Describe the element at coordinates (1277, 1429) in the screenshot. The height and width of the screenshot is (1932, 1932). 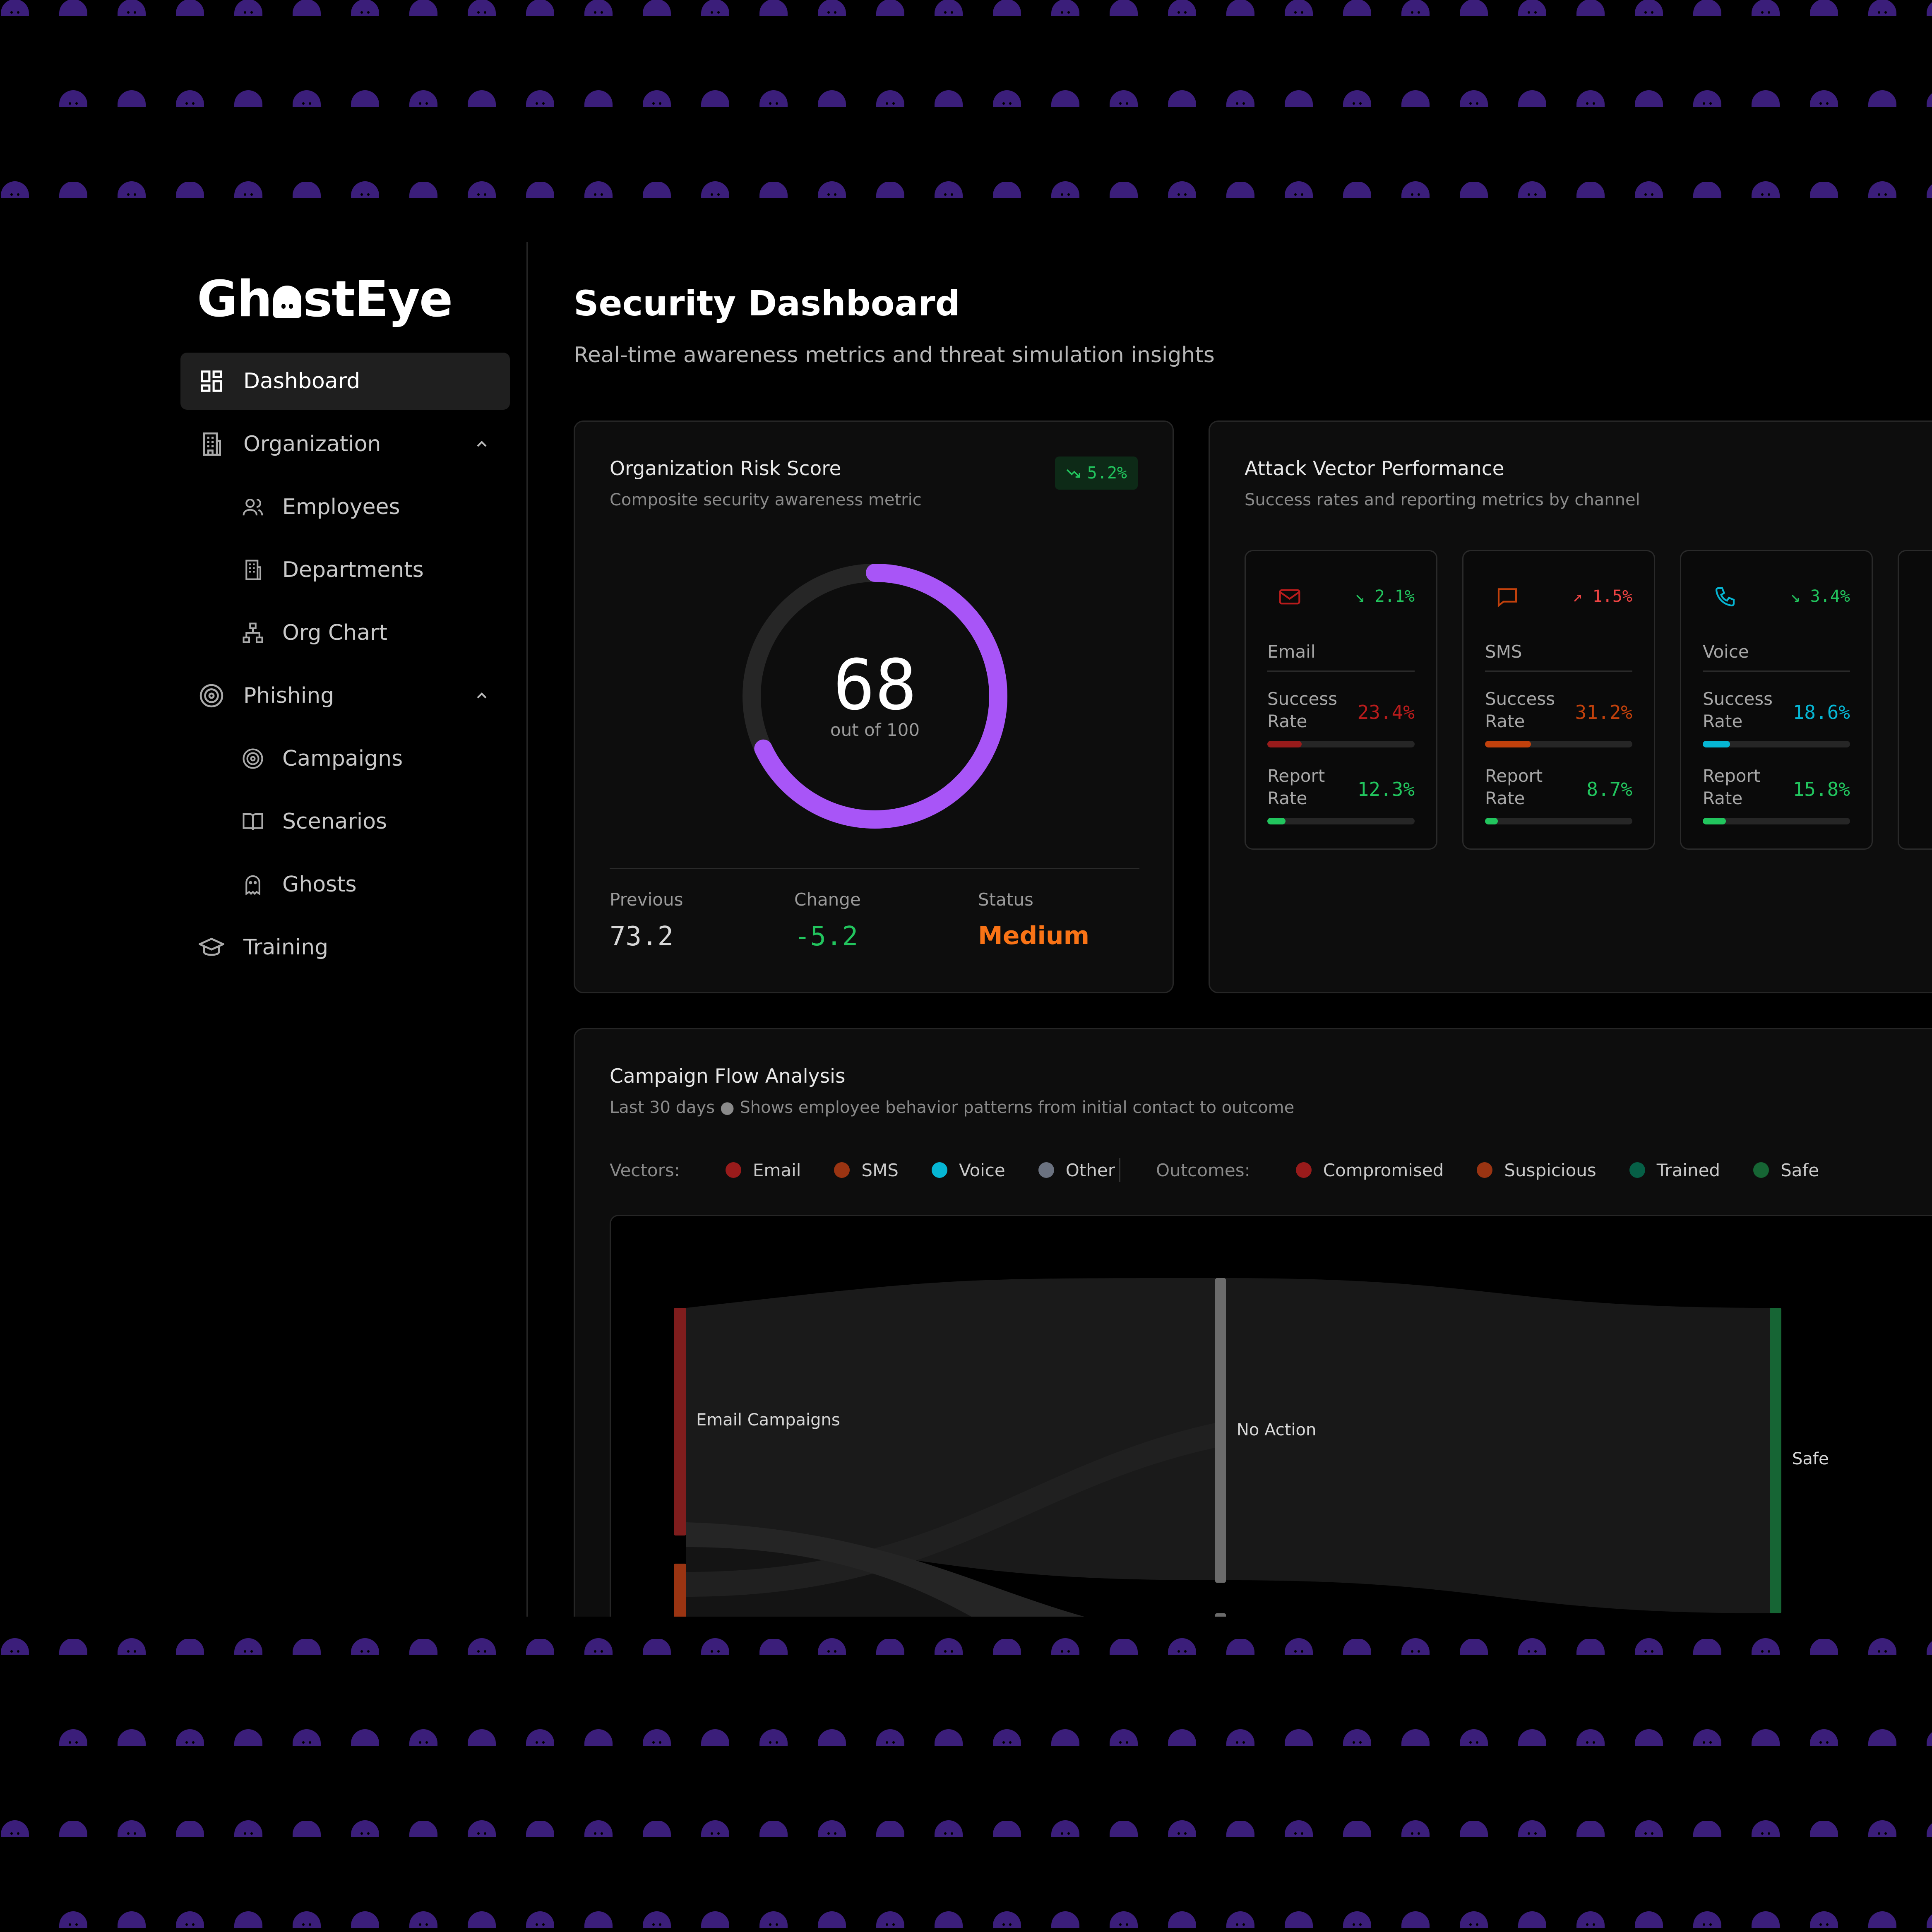
I see `sankey-node-label: No Action` at that location.